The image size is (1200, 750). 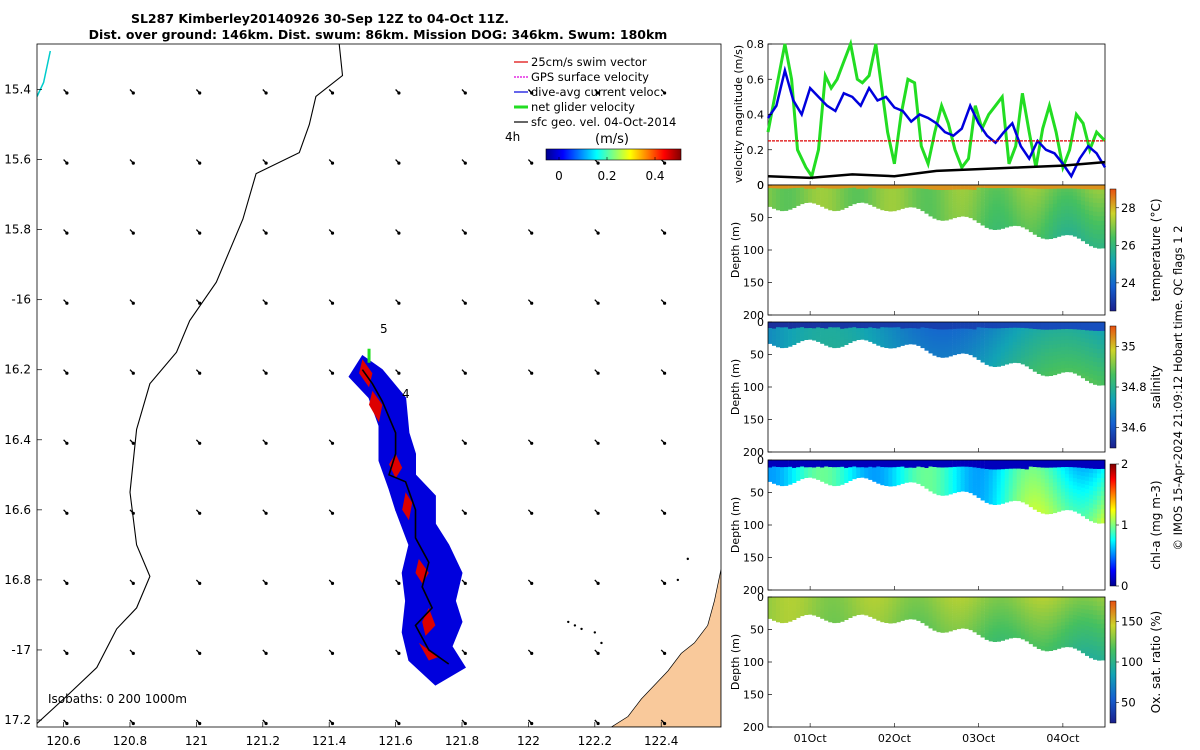 What do you see at coordinates (613, 157) in the screenshot?
I see `speed-colorbar: (m/s) 0 0.2 0.4` at bounding box center [613, 157].